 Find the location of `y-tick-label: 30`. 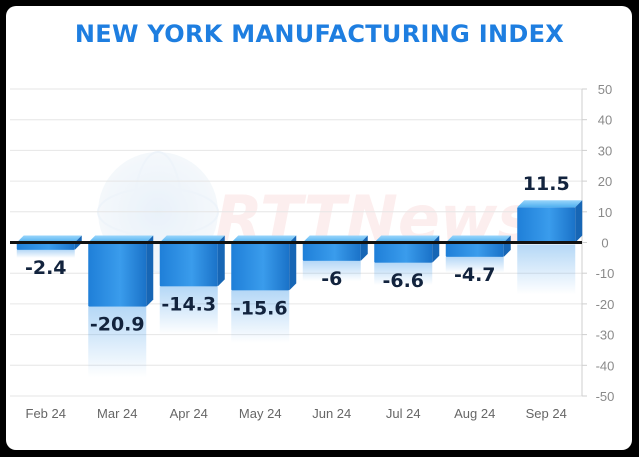

y-tick-label: 30 is located at coordinates (605, 150).